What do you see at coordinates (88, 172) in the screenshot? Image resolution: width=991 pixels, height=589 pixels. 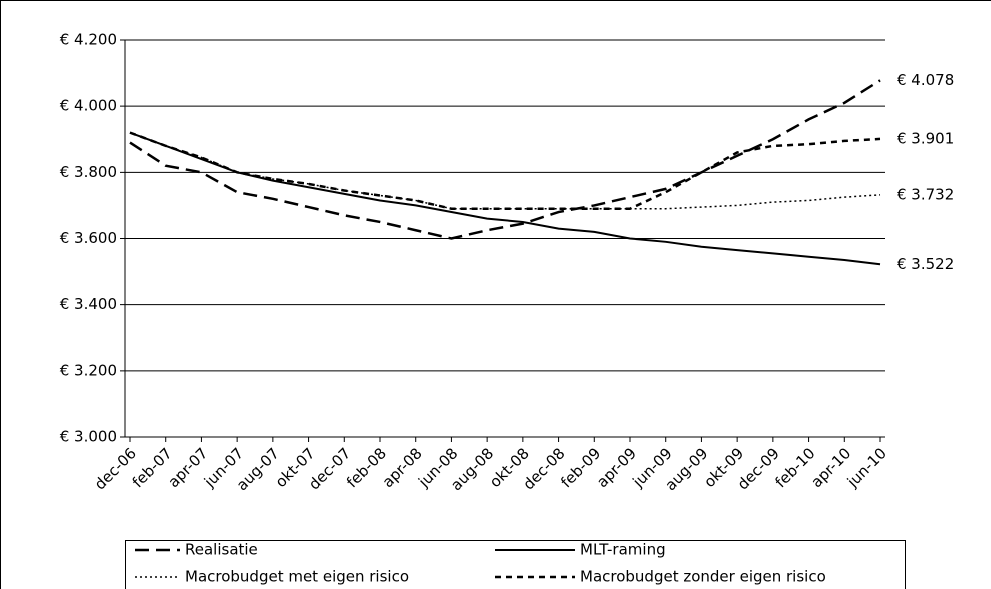 I see `y-tick-label: € 3.800` at bounding box center [88, 172].